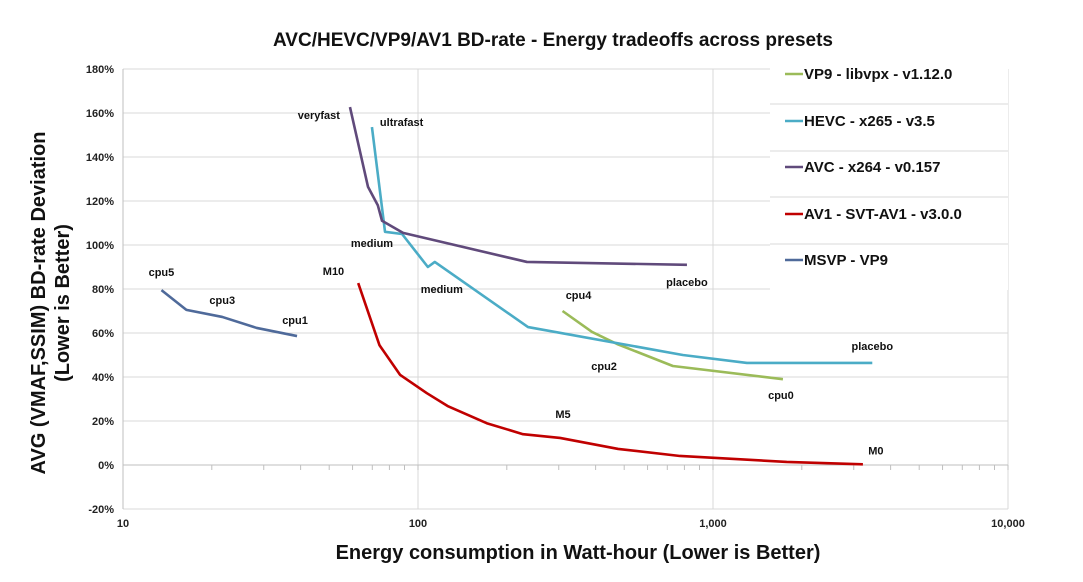  Describe the element at coordinates (222, 301) in the screenshot. I see `annotation-label: cpu3` at that location.